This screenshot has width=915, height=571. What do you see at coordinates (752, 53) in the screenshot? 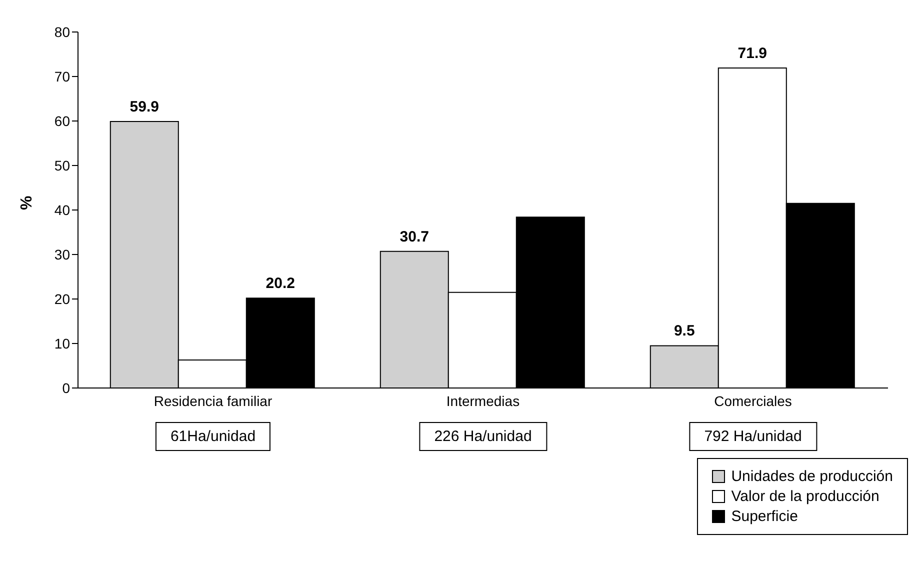
I see `data-label: 71.9` at bounding box center [752, 53].